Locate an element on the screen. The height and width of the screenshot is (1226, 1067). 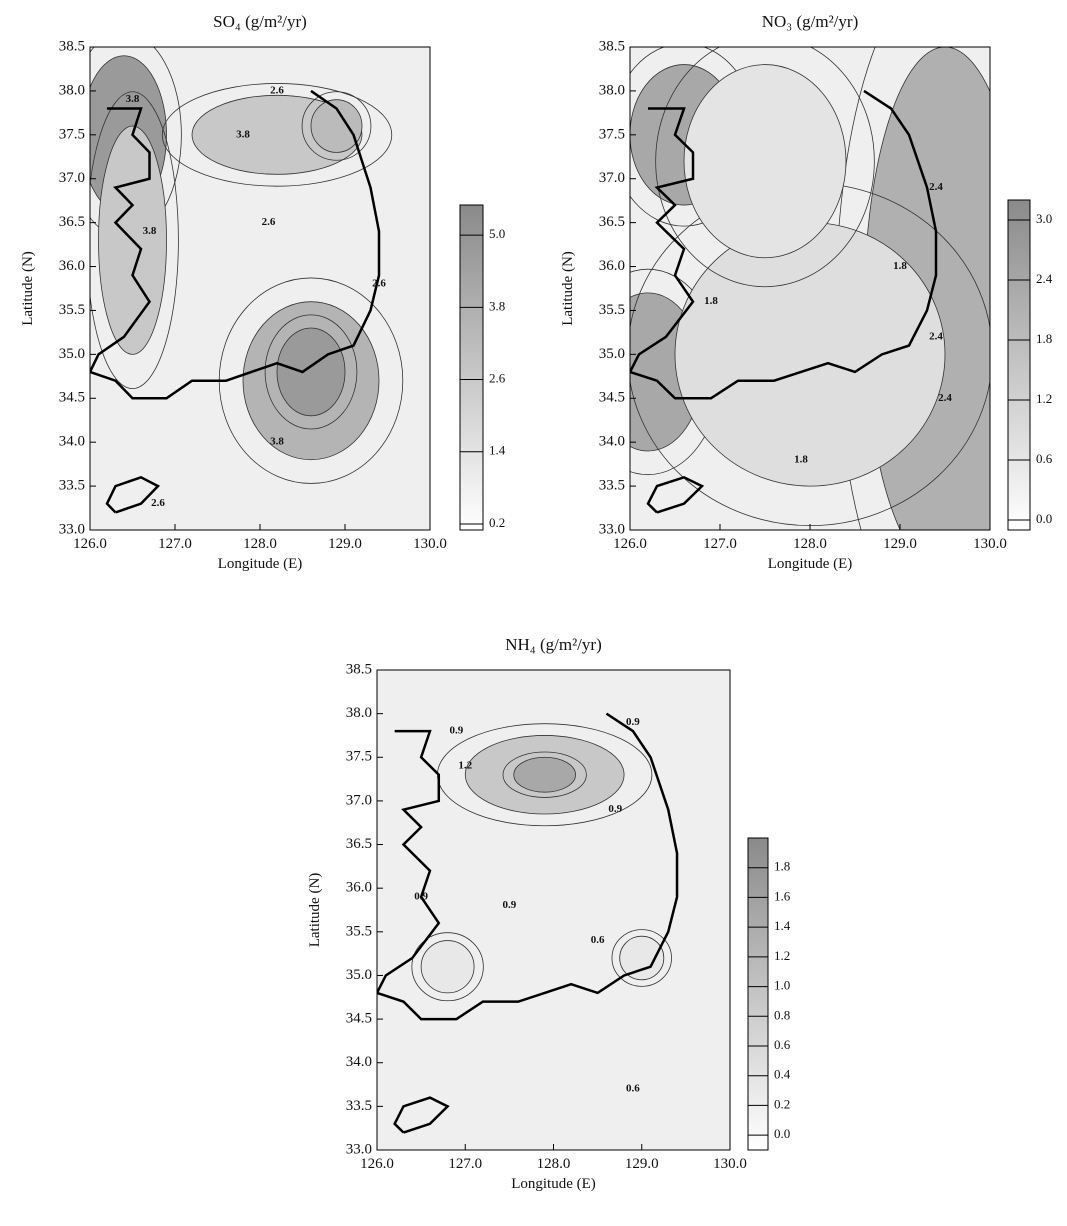
contour-label: 1.2 is located at coordinates (465, 766).